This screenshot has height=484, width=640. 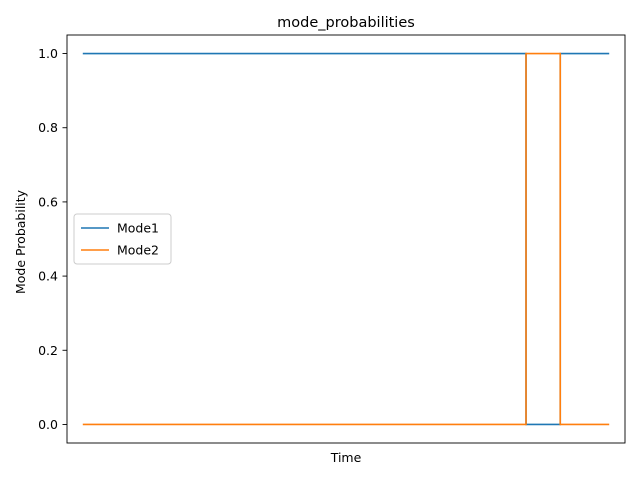 What do you see at coordinates (48, 127) in the screenshot?
I see `y-tick-label: 0.8` at bounding box center [48, 127].